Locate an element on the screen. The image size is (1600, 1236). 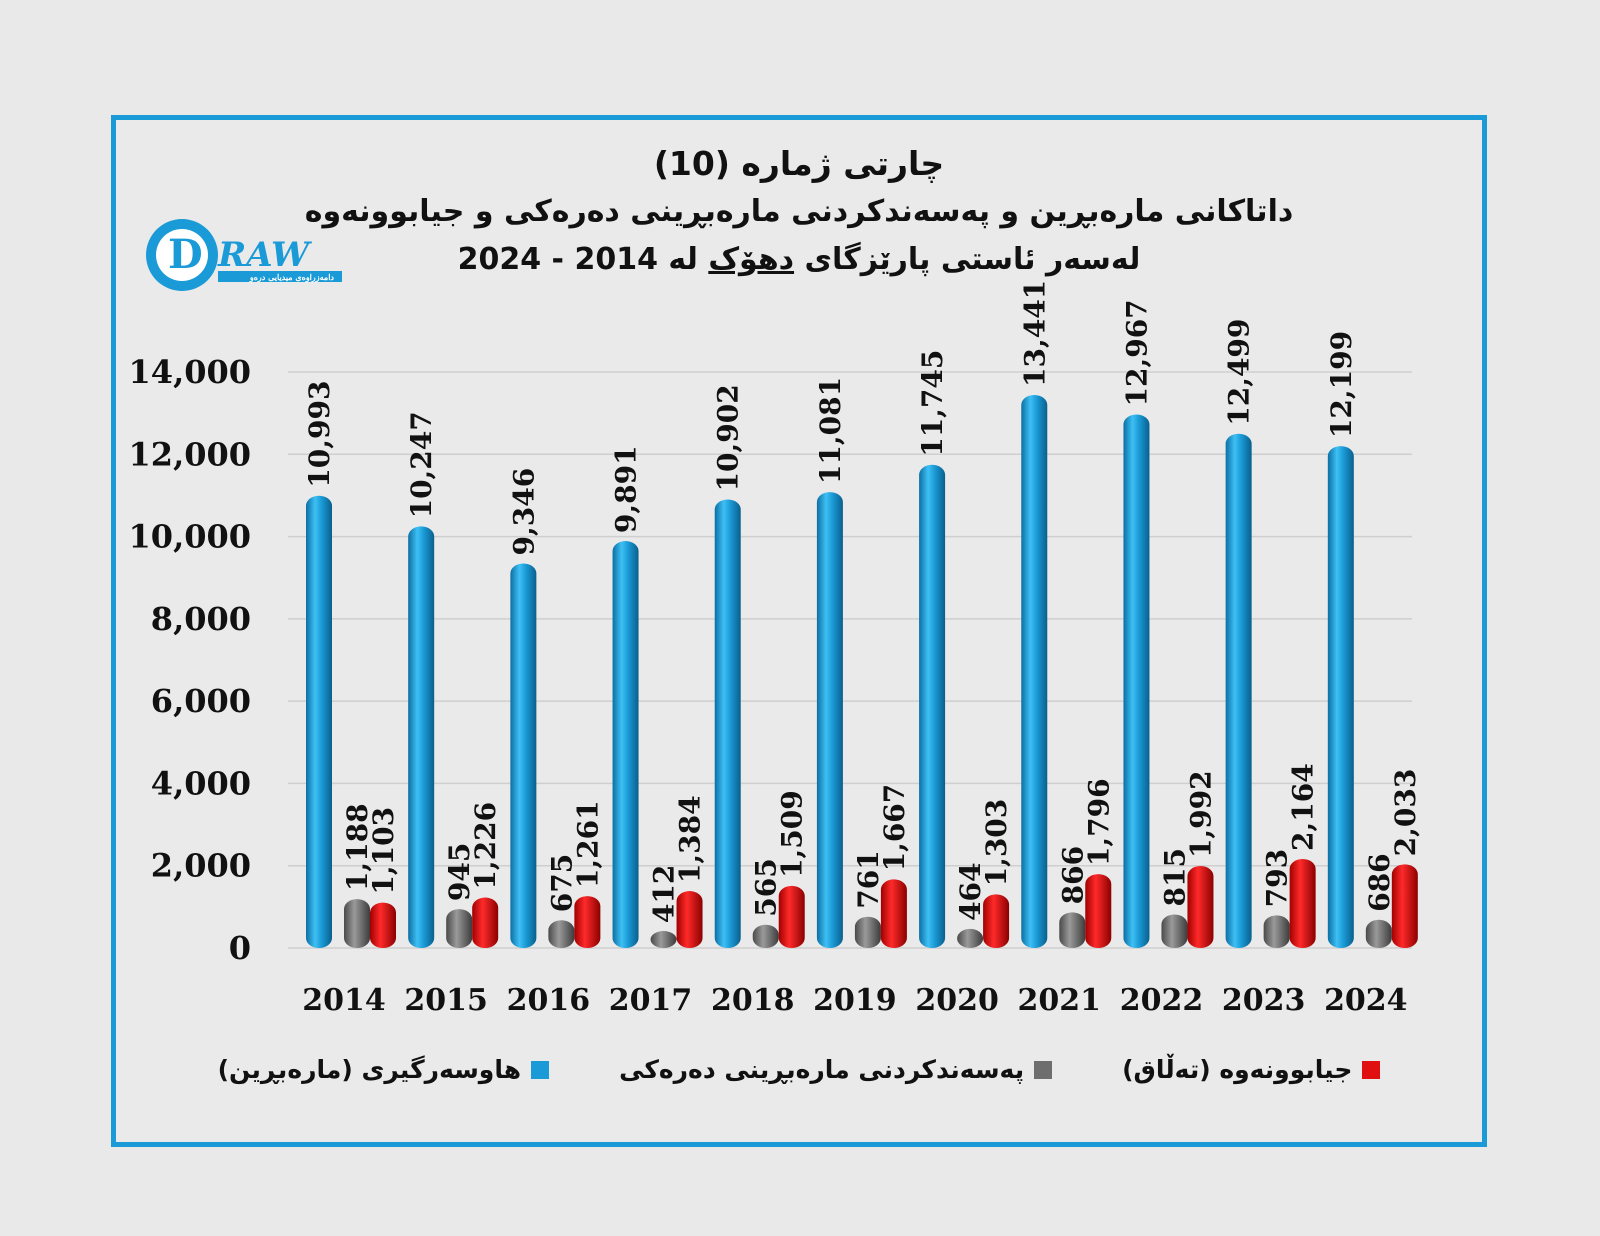
value-label-foreign: 945 is located at coordinates (459, 872).